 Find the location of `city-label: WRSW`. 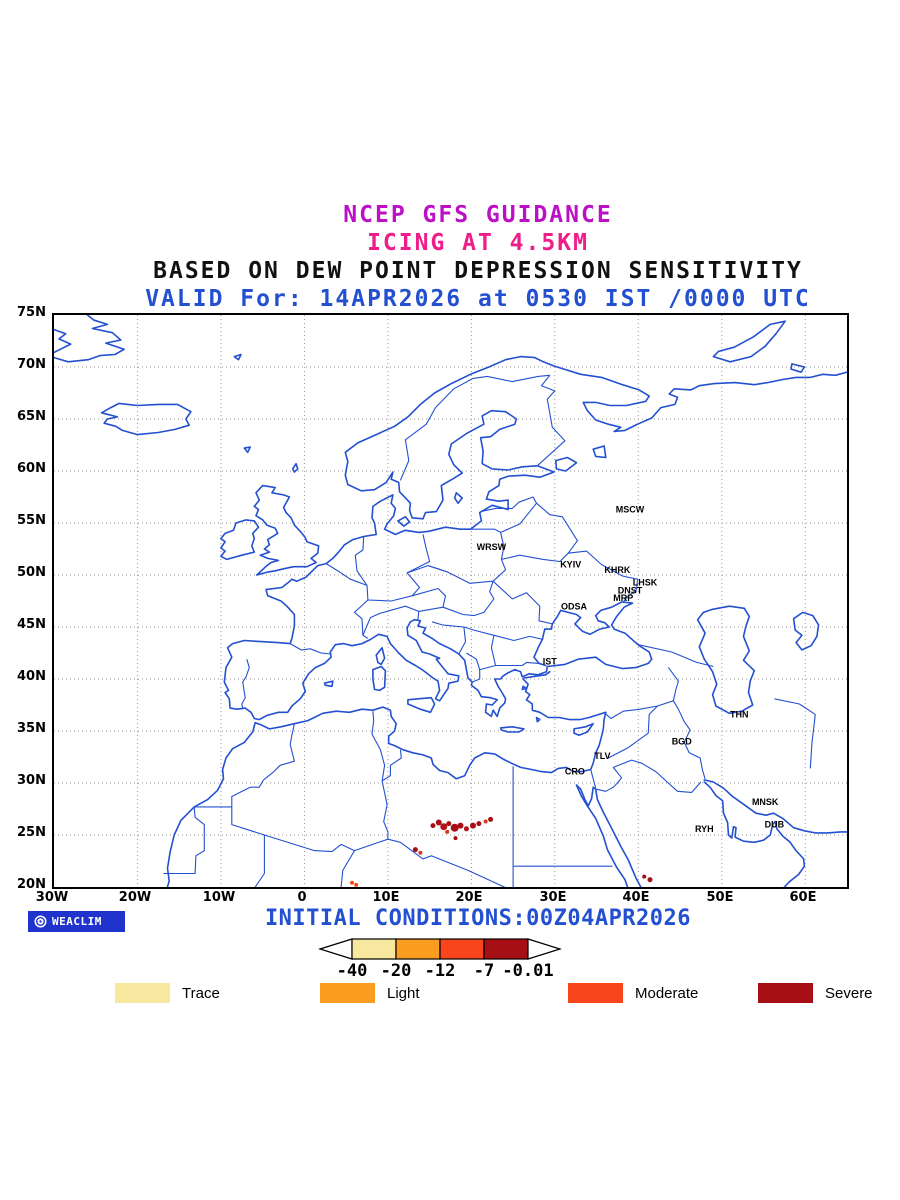

city-label: WRSW is located at coordinates (492, 547).